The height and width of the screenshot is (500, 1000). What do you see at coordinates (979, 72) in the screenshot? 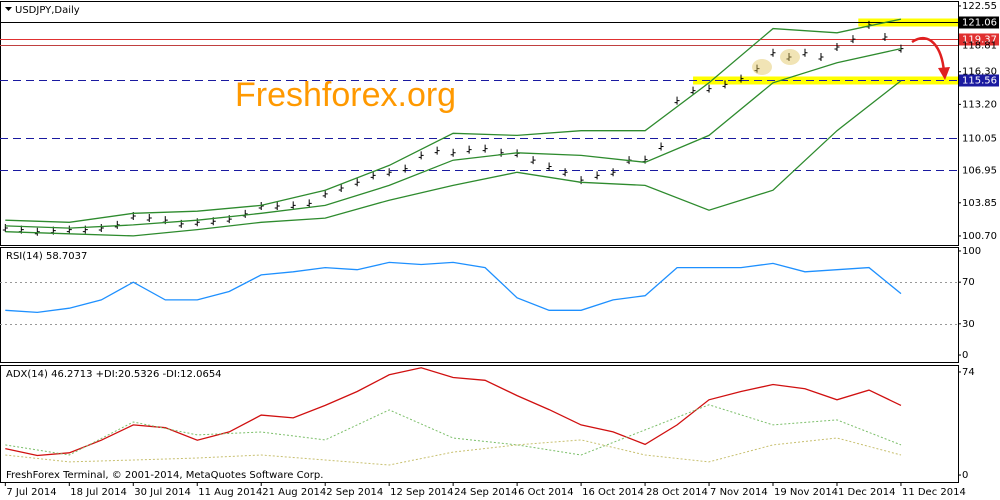
I see `y-tick-label: 116.30` at bounding box center [979, 72].